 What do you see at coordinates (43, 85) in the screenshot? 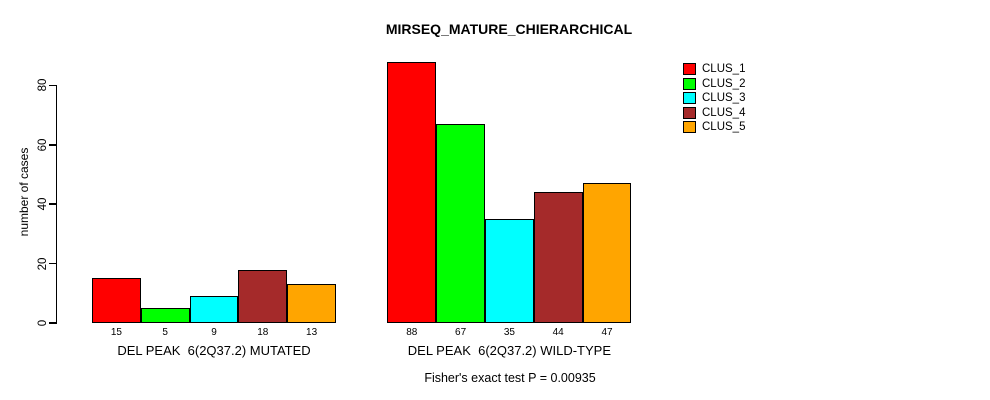
I see `y-axis-tick-label: 80` at bounding box center [43, 85].